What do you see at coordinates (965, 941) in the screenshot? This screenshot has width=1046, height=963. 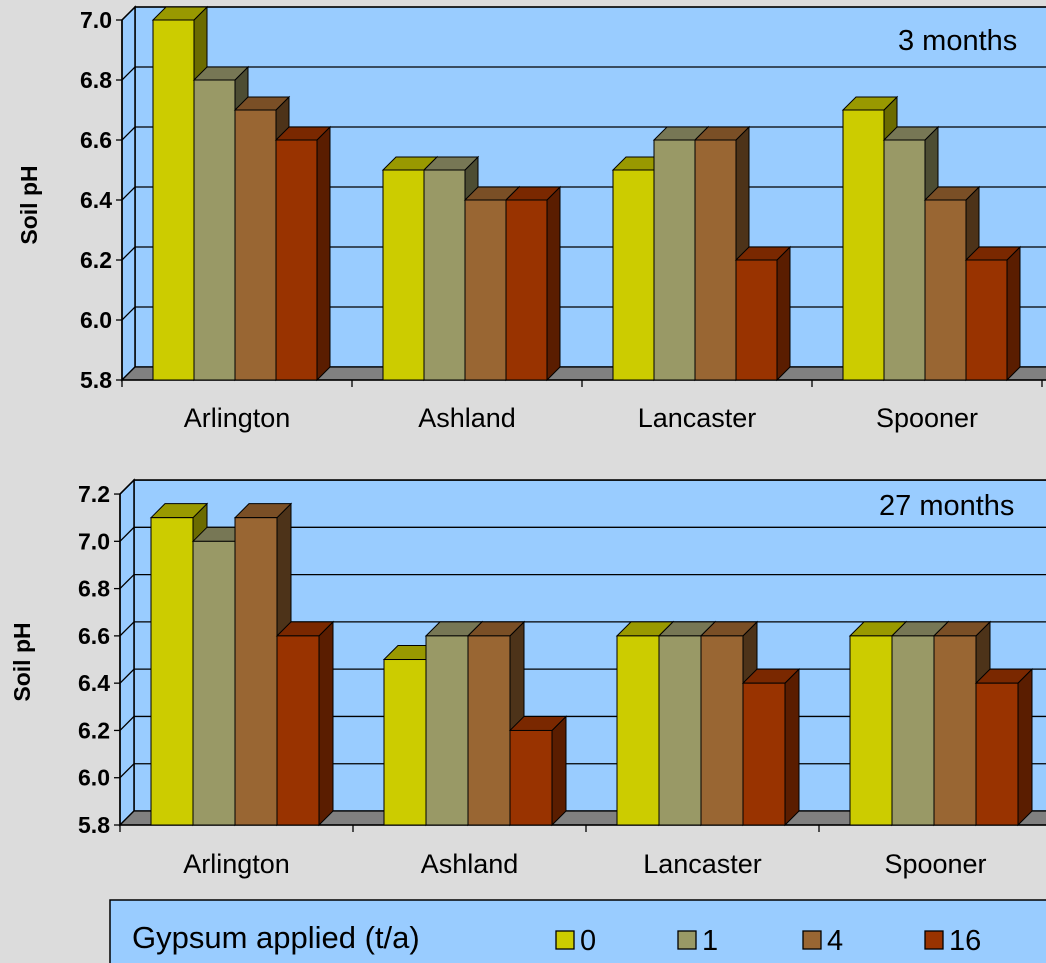 I see `legend-label: 16` at bounding box center [965, 941].